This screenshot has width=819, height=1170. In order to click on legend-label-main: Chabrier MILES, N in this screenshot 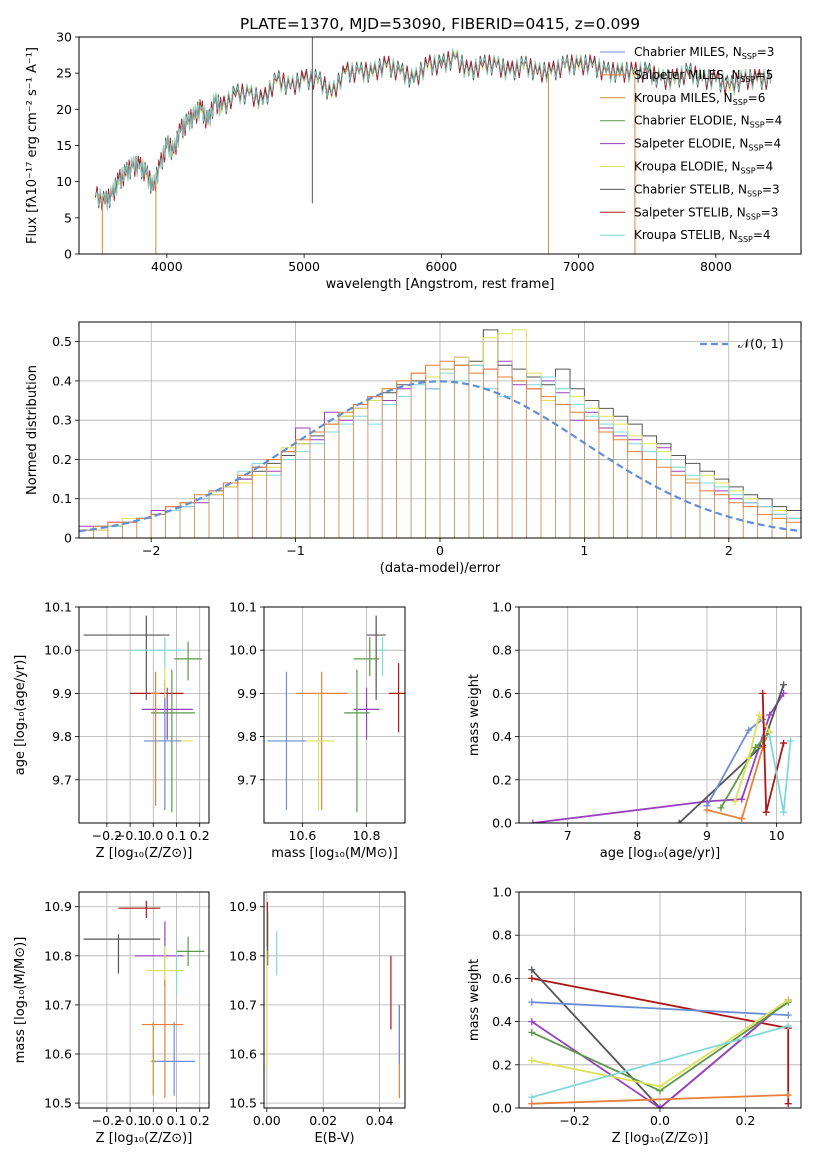, I will do `click(688, 52)`.